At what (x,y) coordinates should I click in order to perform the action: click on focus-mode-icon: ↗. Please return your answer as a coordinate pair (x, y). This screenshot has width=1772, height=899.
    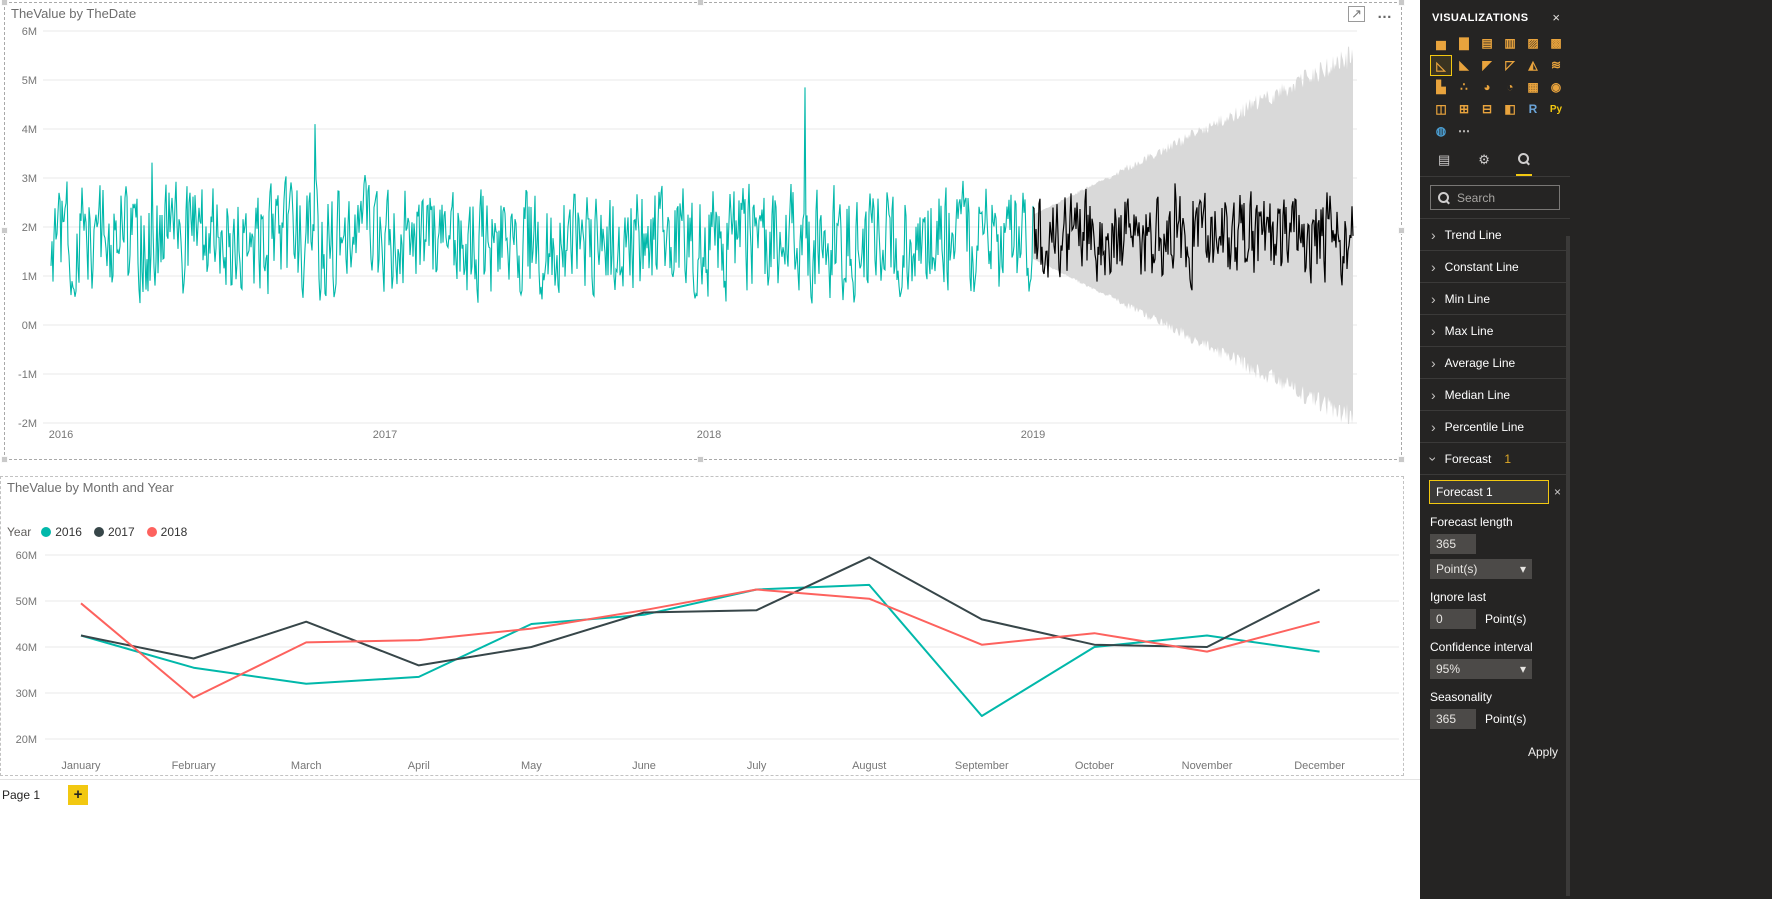
    Looking at the image, I should click on (1356, 13).